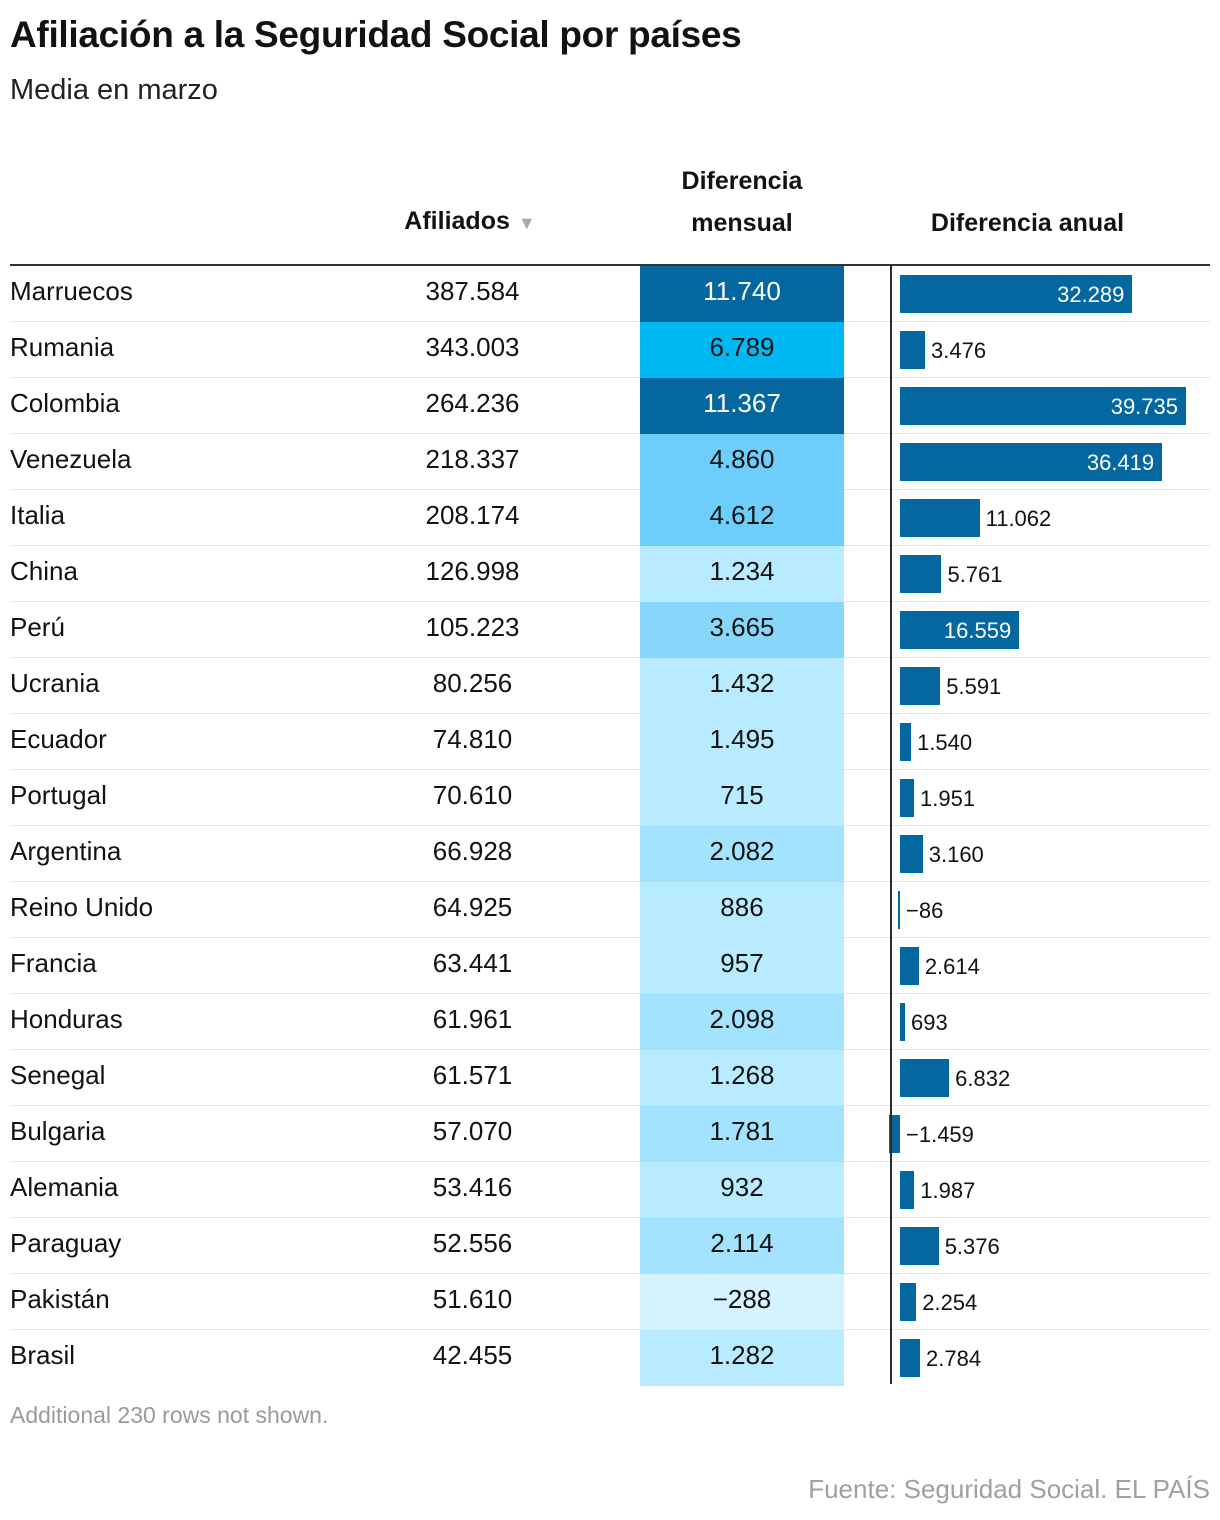 This screenshot has height=1520, width=1220. What do you see at coordinates (742, 742) in the screenshot?
I see `mensual-heat-cell: 1.495` at bounding box center [742, 742].